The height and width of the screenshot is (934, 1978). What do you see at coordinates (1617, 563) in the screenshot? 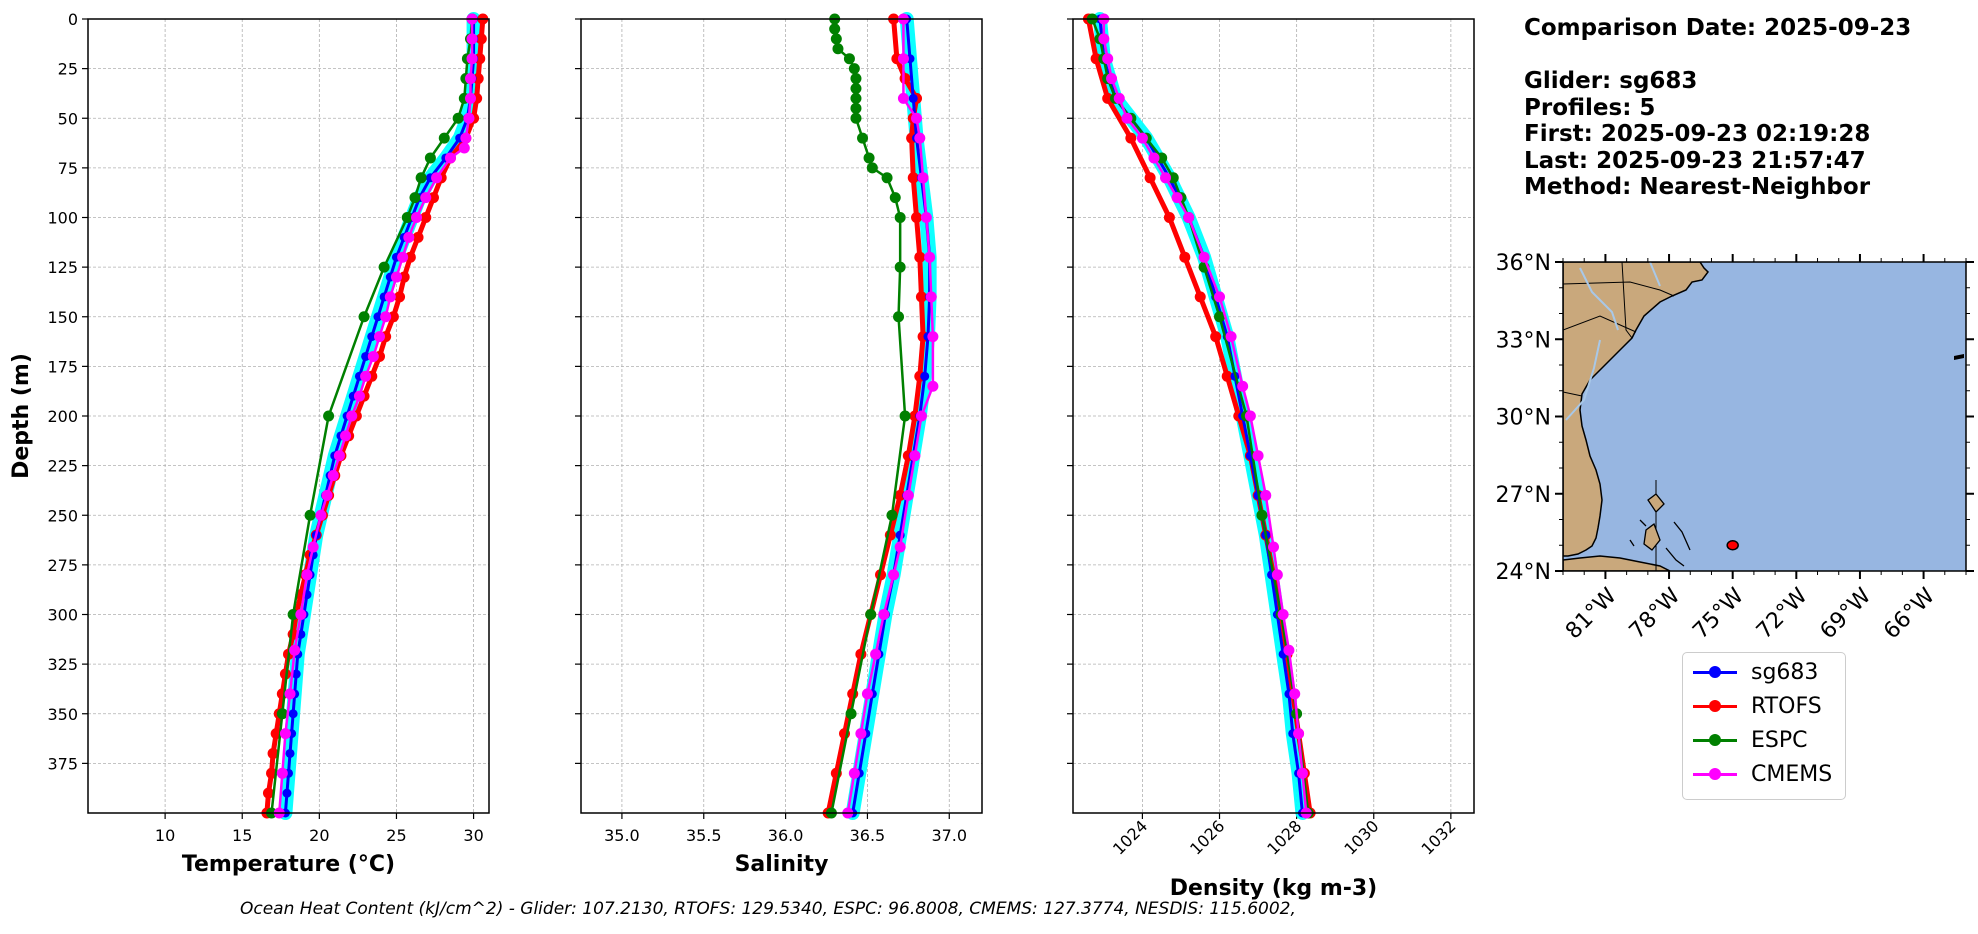
I see `map-land-cuba` at bounding box center [1617, 563].